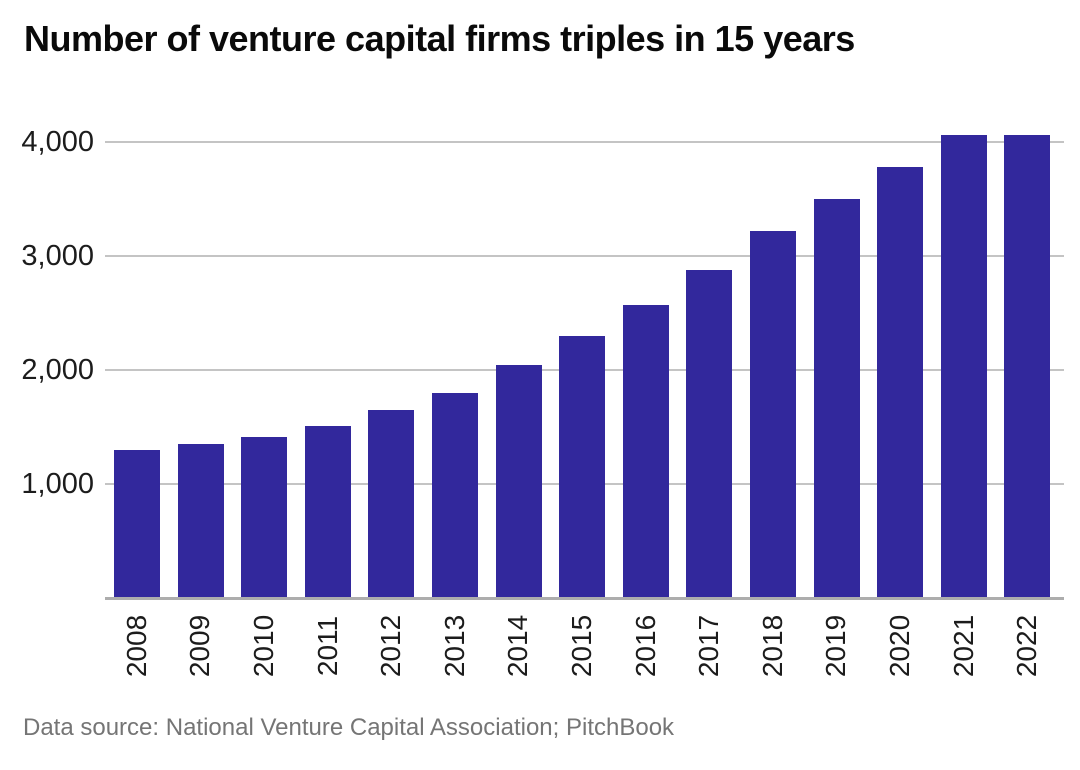  What do you see at coordinates (582, 646) in the screenshot?
I see `x-tick-label-text: 2015` at bounding box center [582, 646].